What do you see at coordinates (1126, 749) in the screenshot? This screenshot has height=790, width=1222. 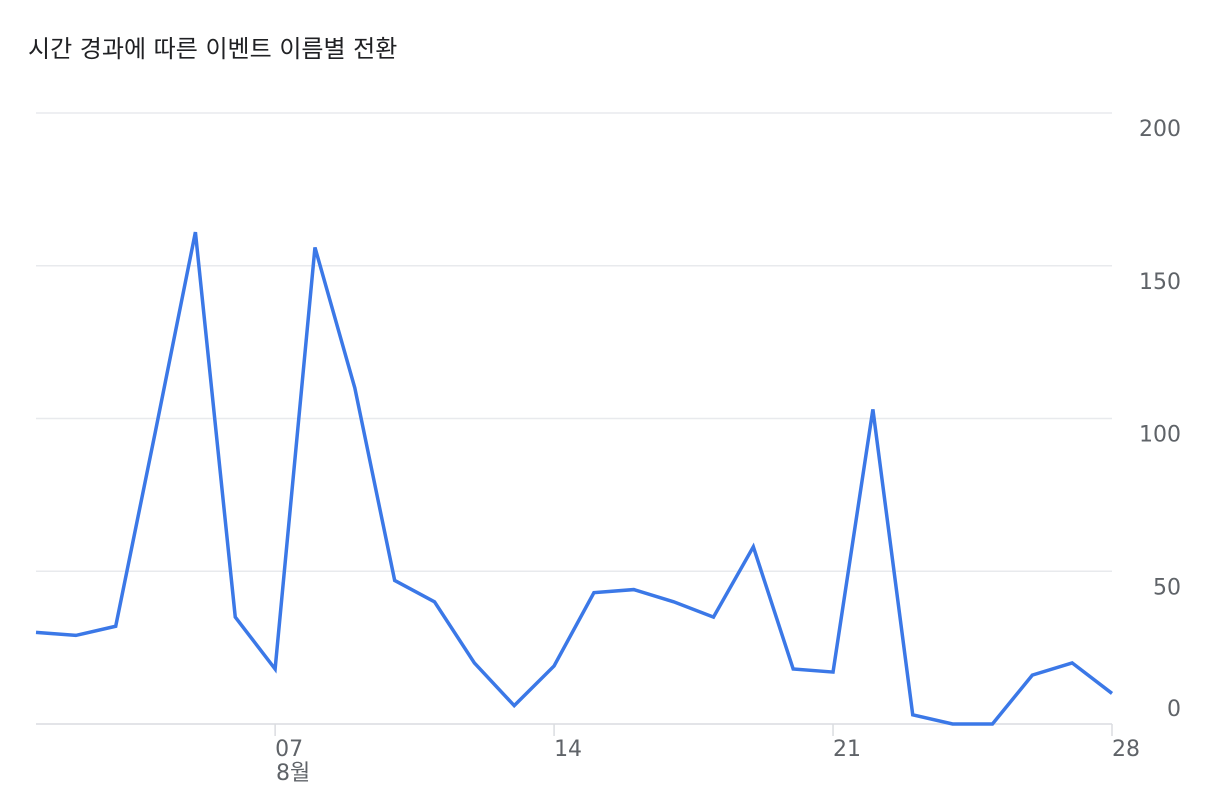 I see `x-tick-label: 28` at bounding box center [1126, 749].